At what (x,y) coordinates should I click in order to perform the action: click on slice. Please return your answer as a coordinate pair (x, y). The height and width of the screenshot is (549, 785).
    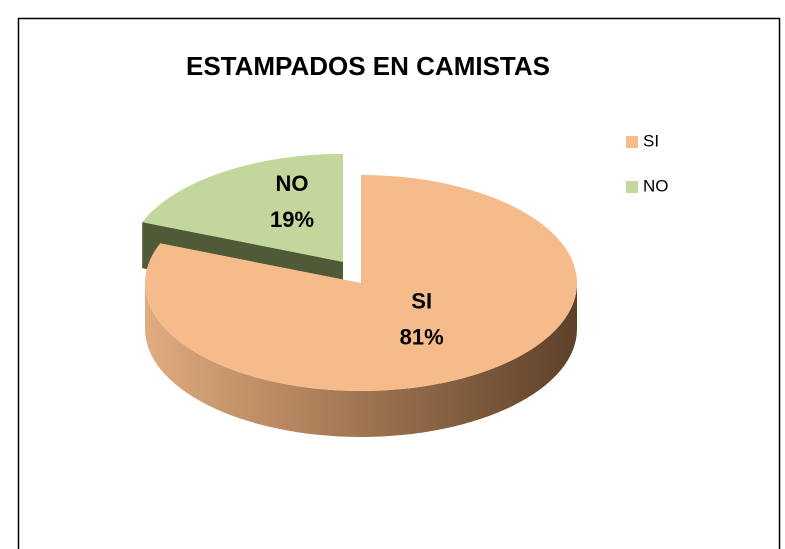
    Looking at the image, I should click on (243, 207).